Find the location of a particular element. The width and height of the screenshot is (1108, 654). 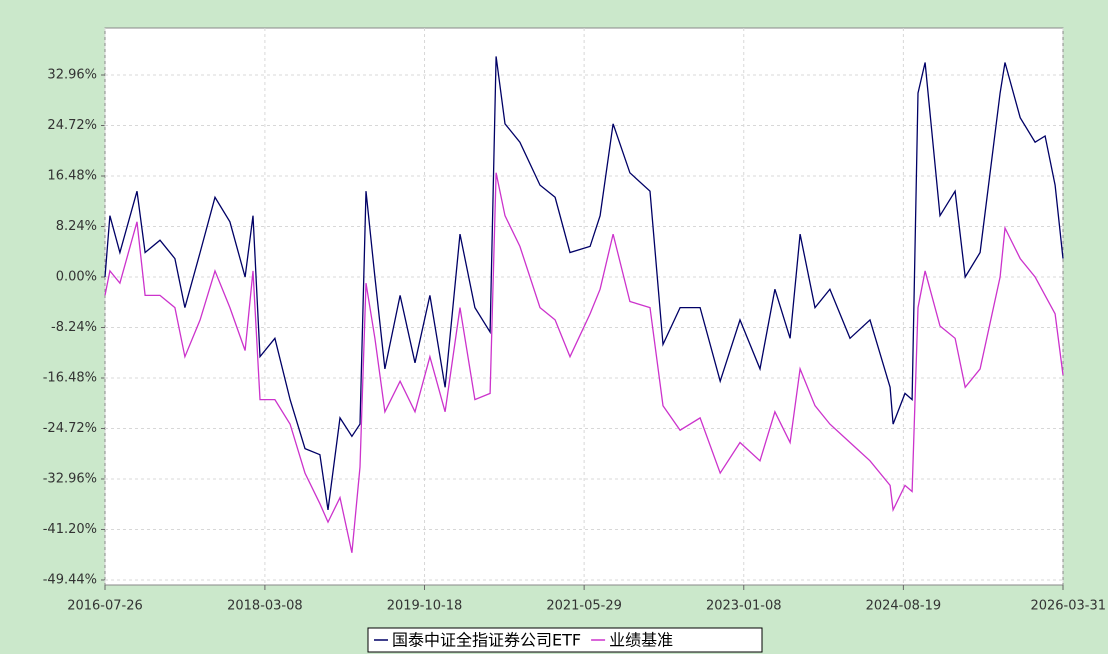

x-tick-label: 2023-01-08 is located at coordinates (744, 606).